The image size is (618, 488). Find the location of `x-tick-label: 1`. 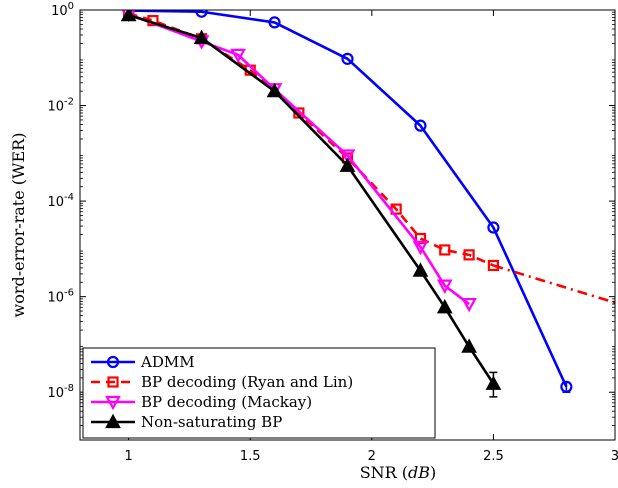

x-tick-label: 1 is located at coordinates (128, 456).